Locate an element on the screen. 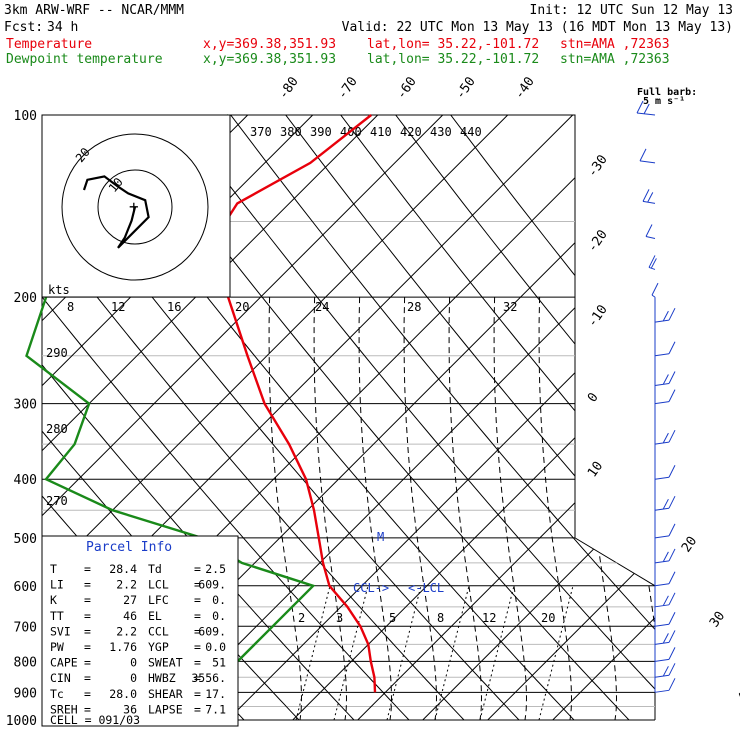 The height and width of the screenshot is (740, 740). pressure-label: 200 is located at coordinates (25, 298).